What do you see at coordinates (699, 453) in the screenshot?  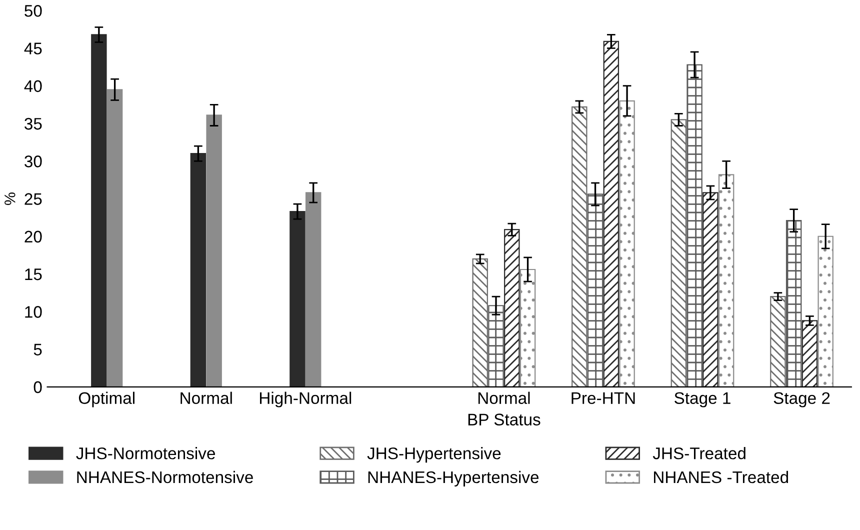 I see `legend-label: JHS-Treated` at bounding box center [699, 453].